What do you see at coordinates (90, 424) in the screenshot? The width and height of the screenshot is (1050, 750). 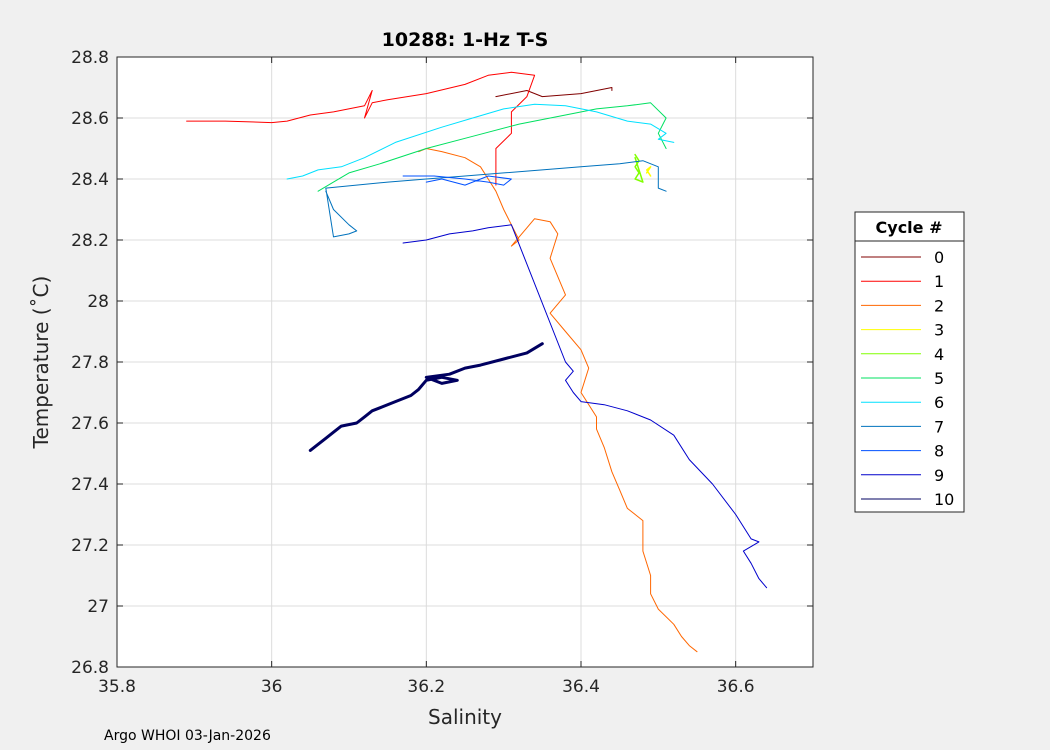 I see `y-tick-label: 27.6` at bounding box center [90, 424].